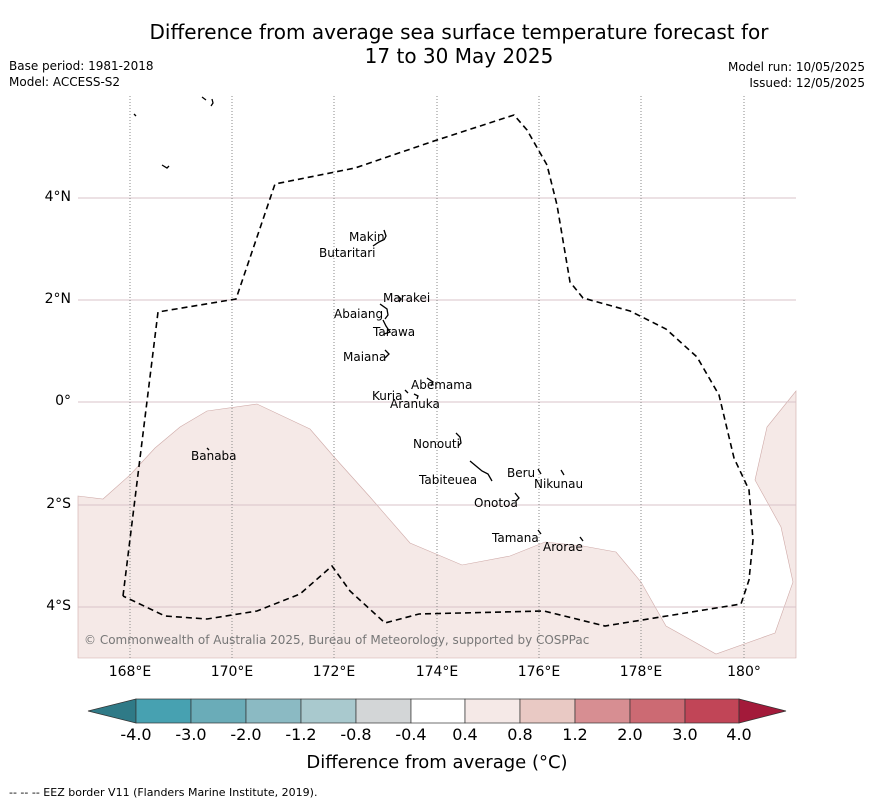 This screenshot has width=873, height=804. What do you see at coordinates (165, 166) in the screenshot?
I see `island-marshall-fragment` at bounding box center [165, 166].